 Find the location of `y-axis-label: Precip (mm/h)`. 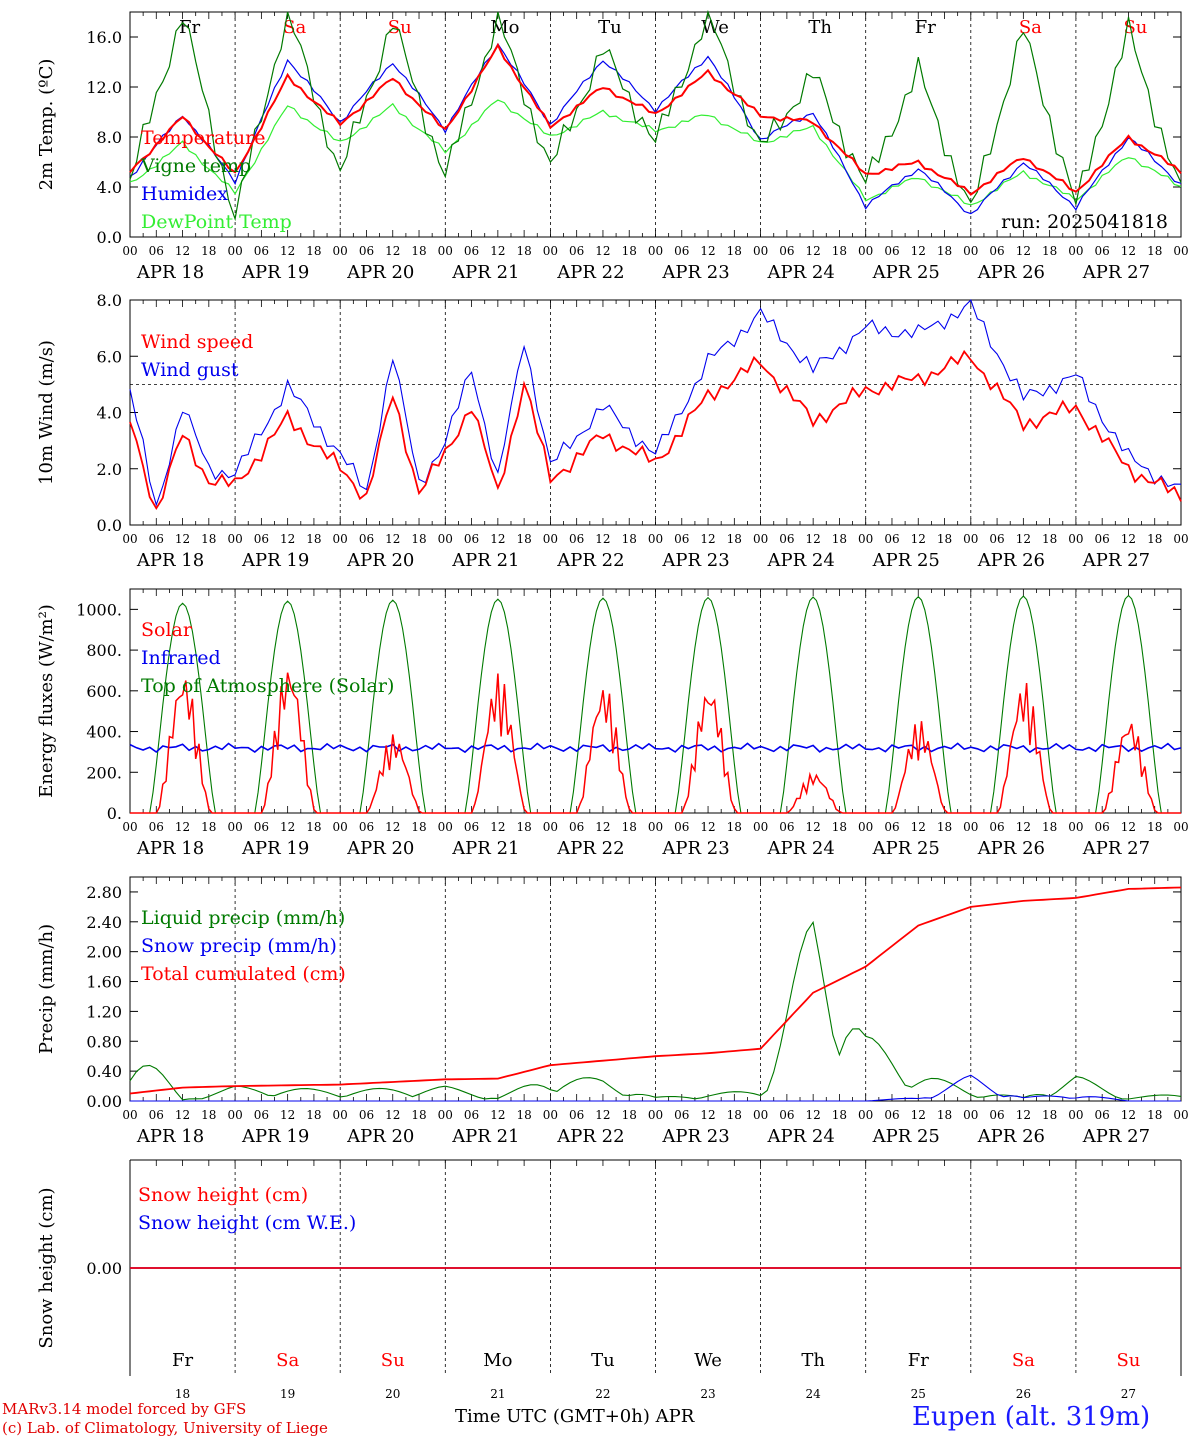

y-axis-label: Precip (mm/h) is located at coordinates (46, 989).